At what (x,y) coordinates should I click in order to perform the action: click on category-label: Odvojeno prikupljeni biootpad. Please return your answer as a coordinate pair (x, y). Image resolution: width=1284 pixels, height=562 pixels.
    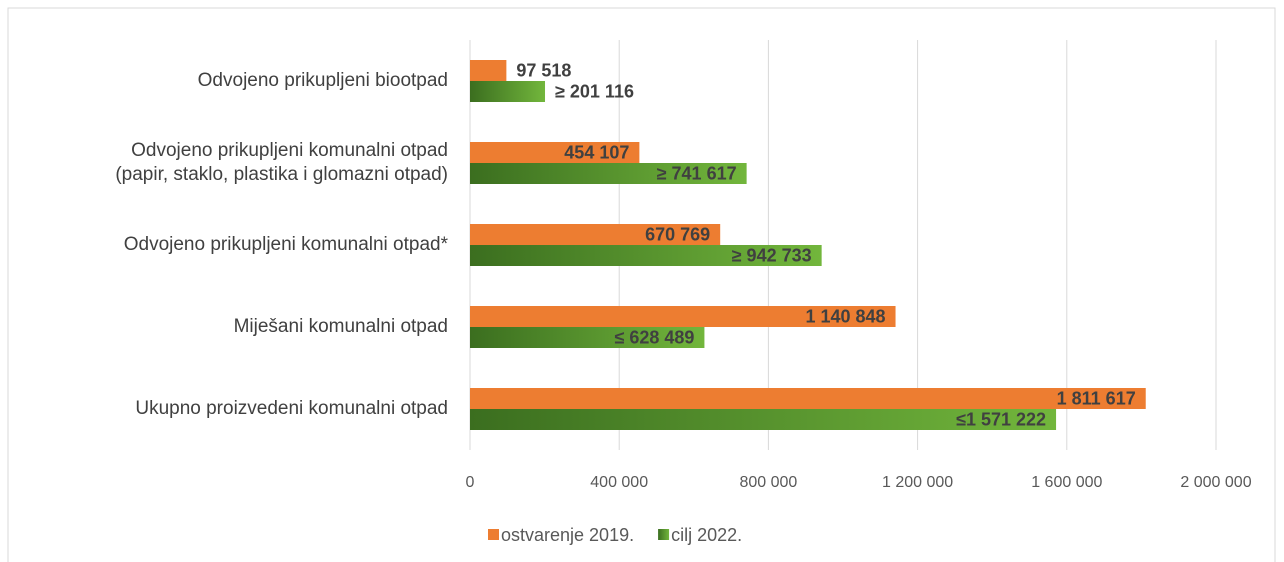
    Looking at the image, I should click on (322, 80).